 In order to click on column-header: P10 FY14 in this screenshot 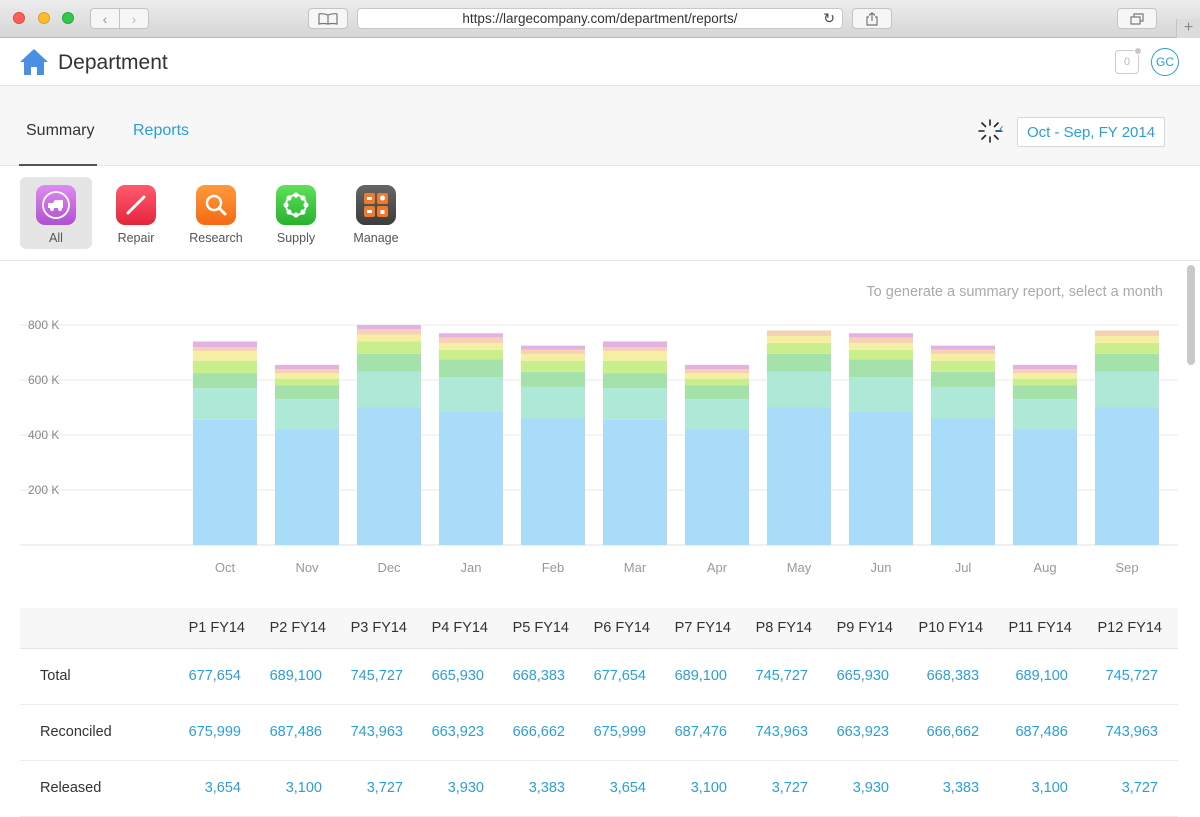, I will do `click(954, 628)`.